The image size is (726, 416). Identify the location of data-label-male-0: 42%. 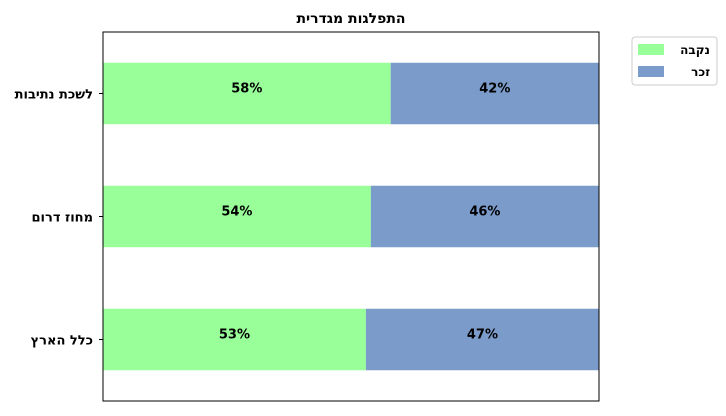
(494, 89).